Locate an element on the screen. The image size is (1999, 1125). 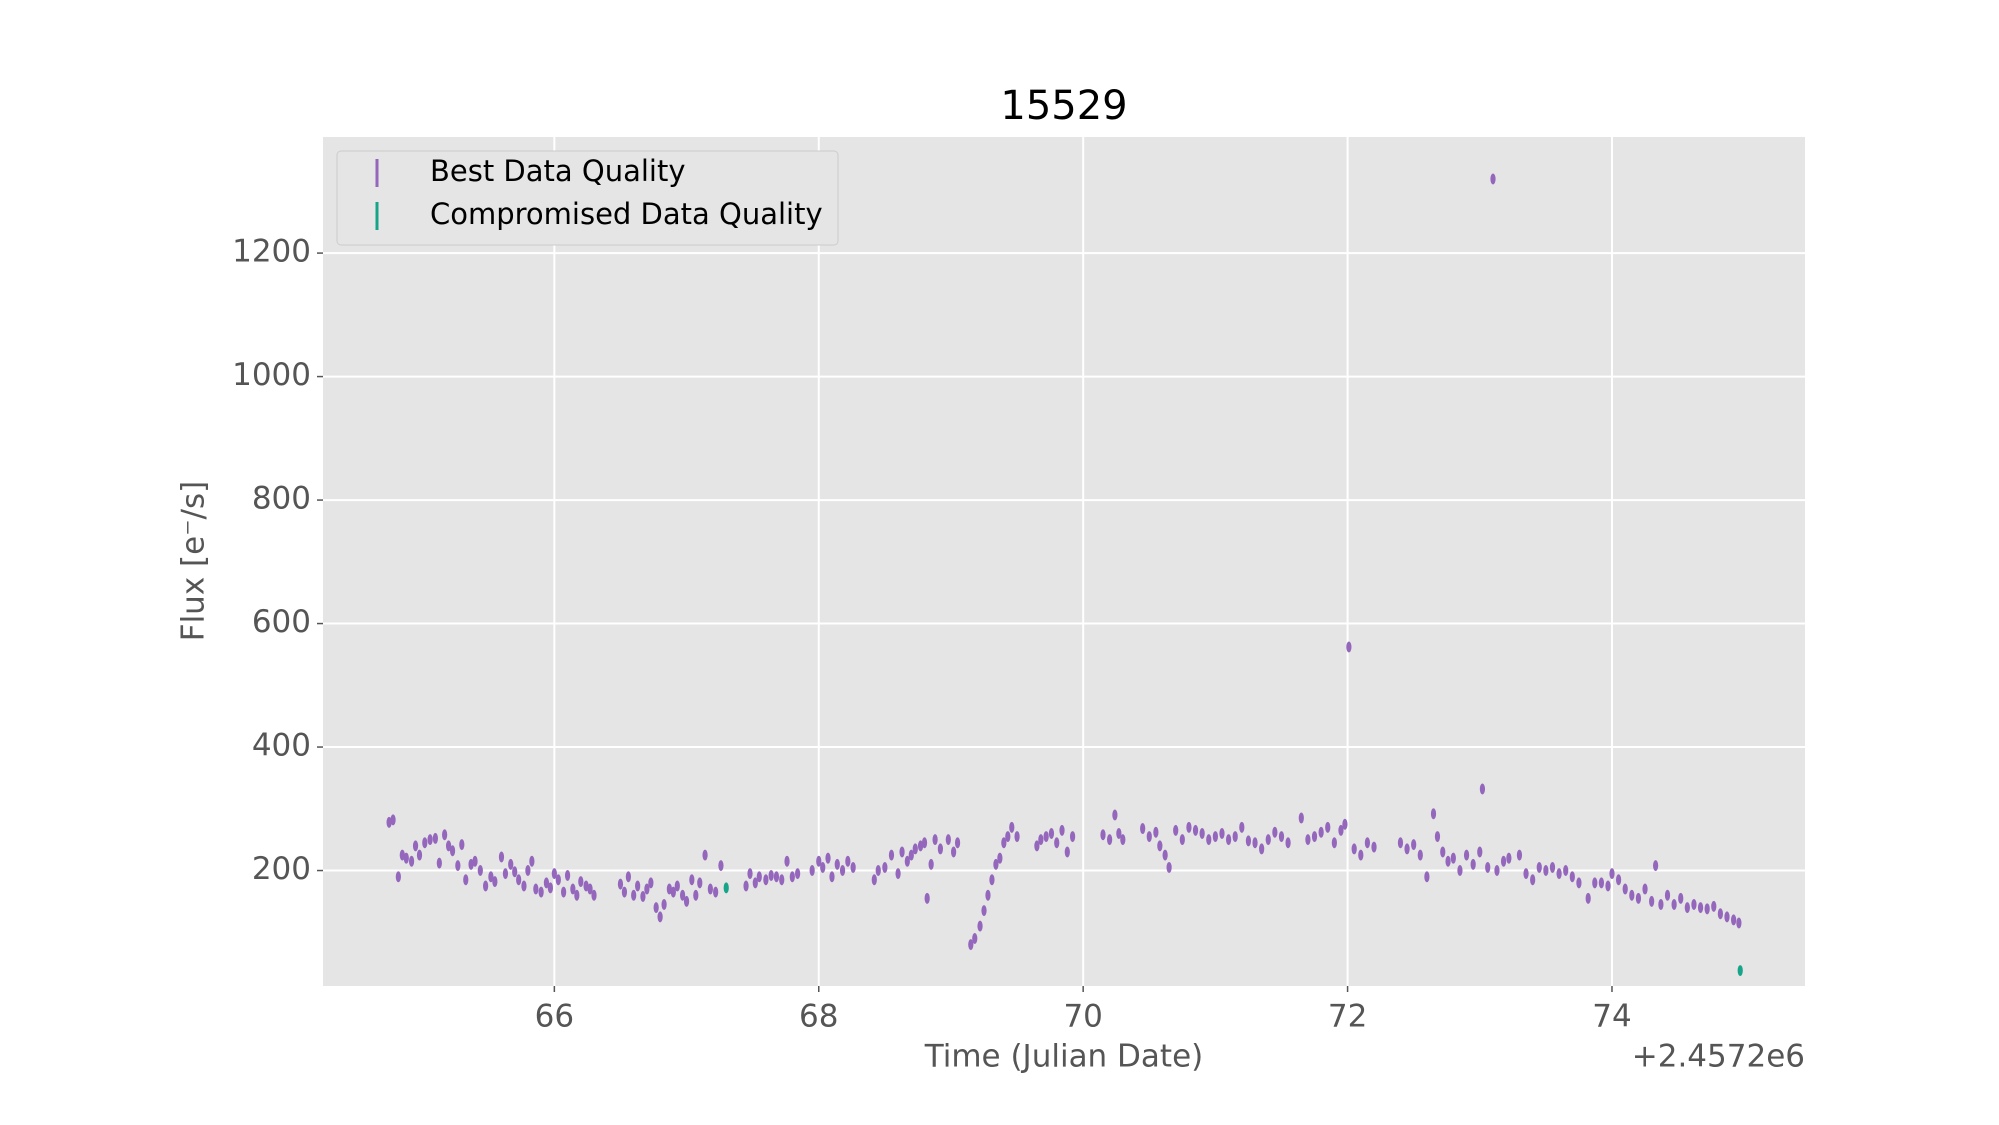
y-tick-label: 600 is located at coordinates (281, 622).